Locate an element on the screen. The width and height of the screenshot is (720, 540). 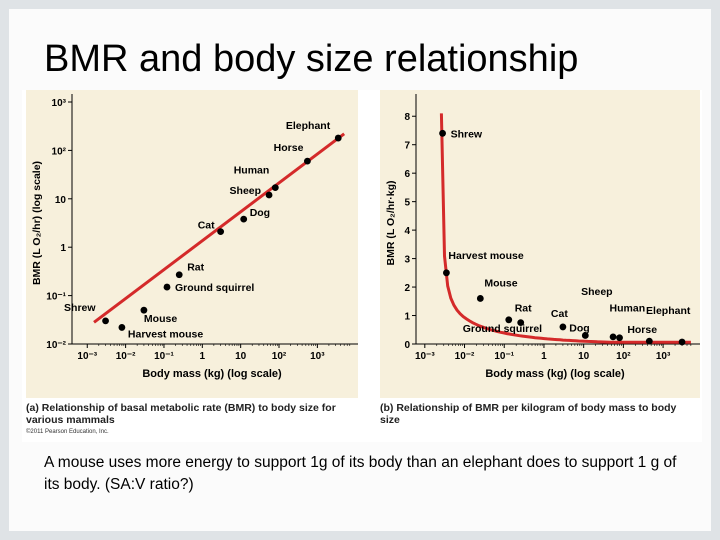
b-y-tick-label: 7 is located at coordinates (407, 146).